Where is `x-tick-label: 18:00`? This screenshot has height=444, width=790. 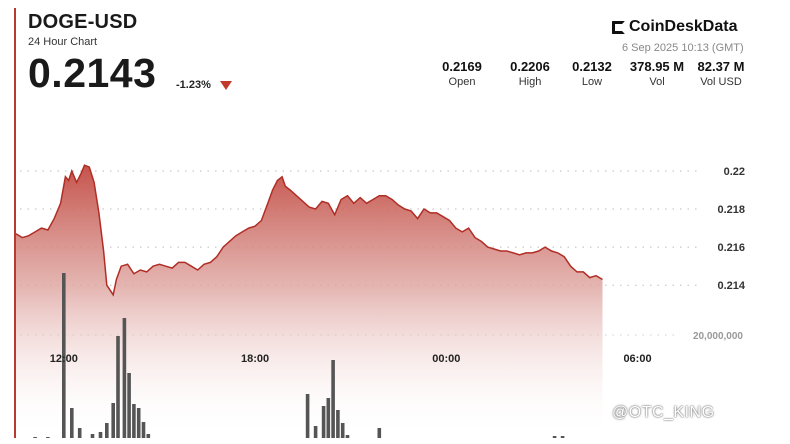
x-tick-label: 18:00 is located at coordinates (255, 359).